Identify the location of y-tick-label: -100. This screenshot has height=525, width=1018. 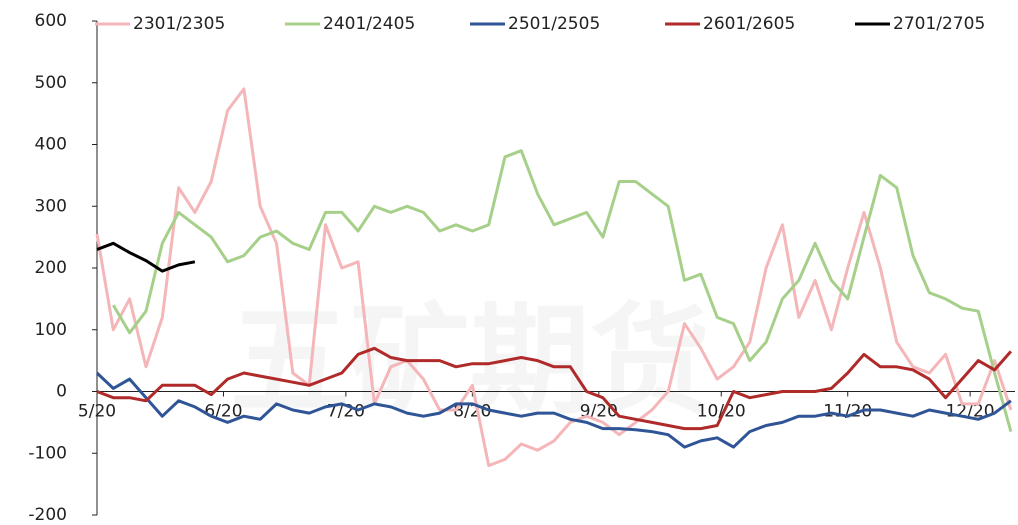
(47, 453).